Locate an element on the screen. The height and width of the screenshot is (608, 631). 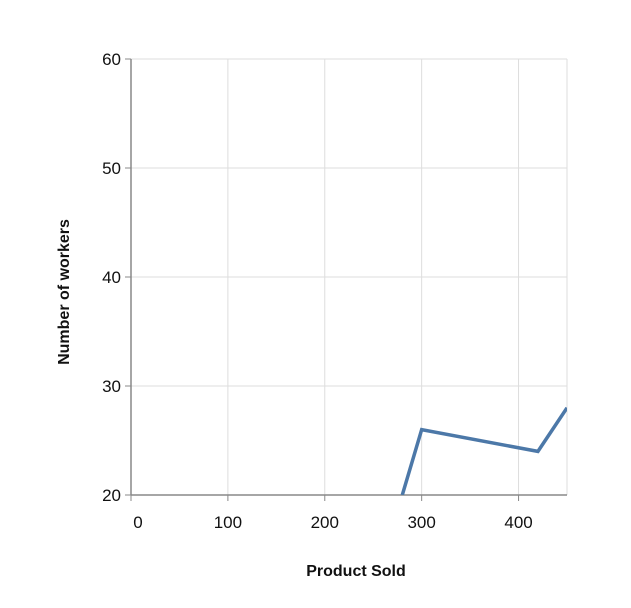
x-tick-label: 400 is located at coordinates (518, 522).